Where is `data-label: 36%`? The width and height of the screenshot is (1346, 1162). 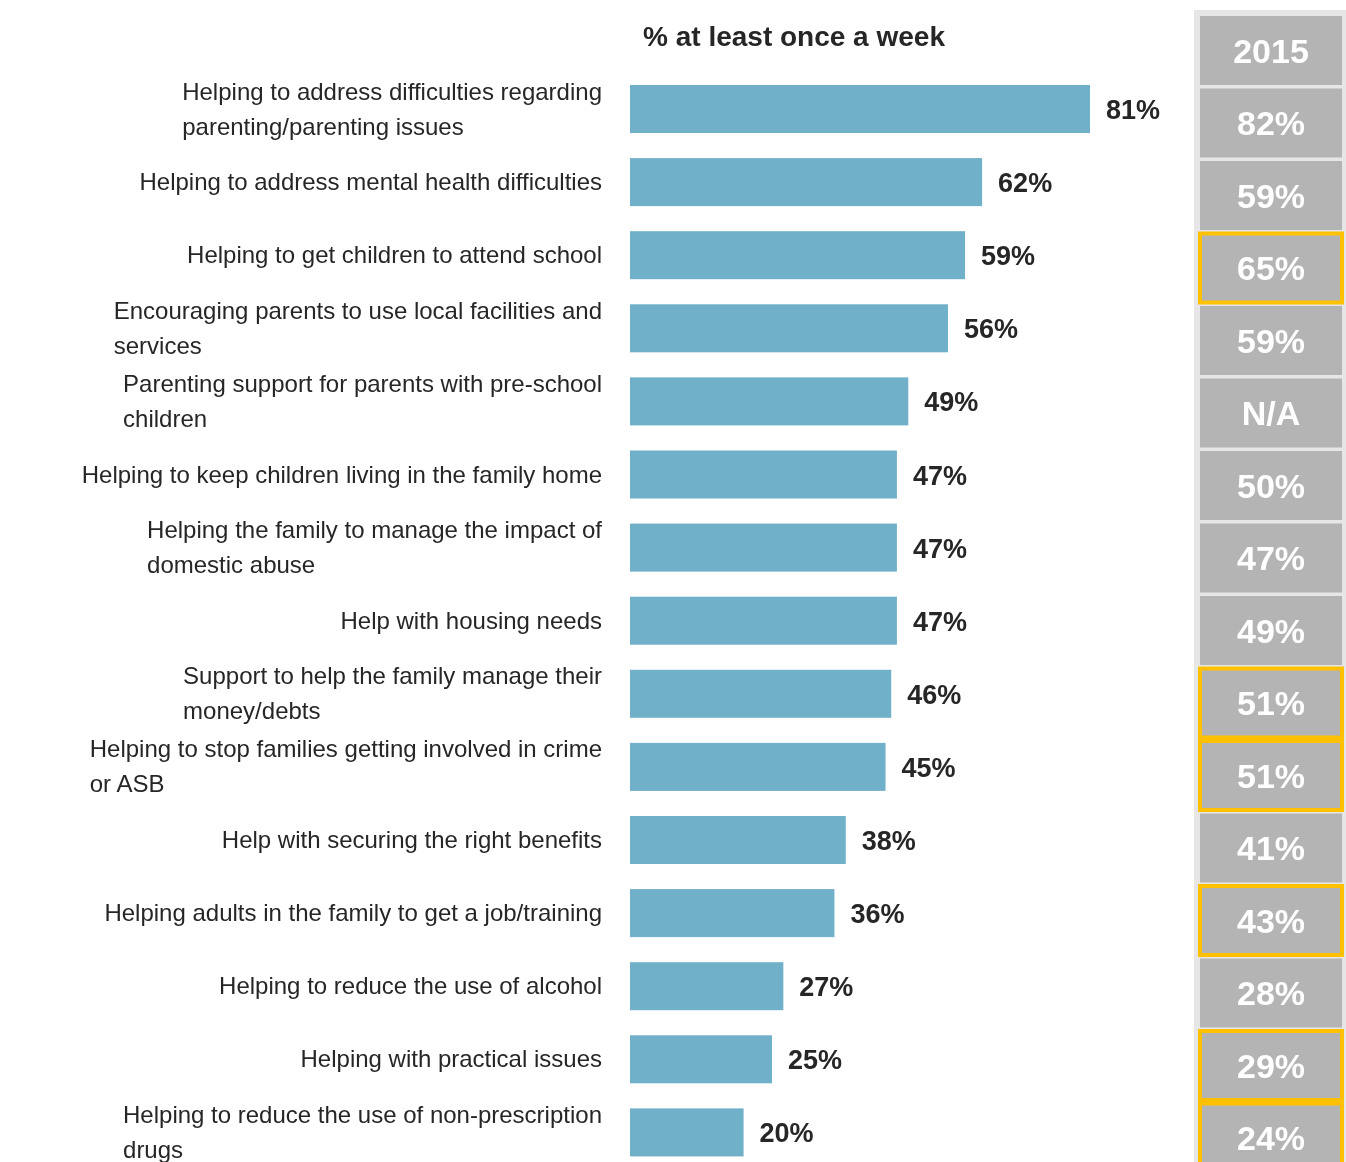 data-label: 36% is located at coordinates (877, 914).